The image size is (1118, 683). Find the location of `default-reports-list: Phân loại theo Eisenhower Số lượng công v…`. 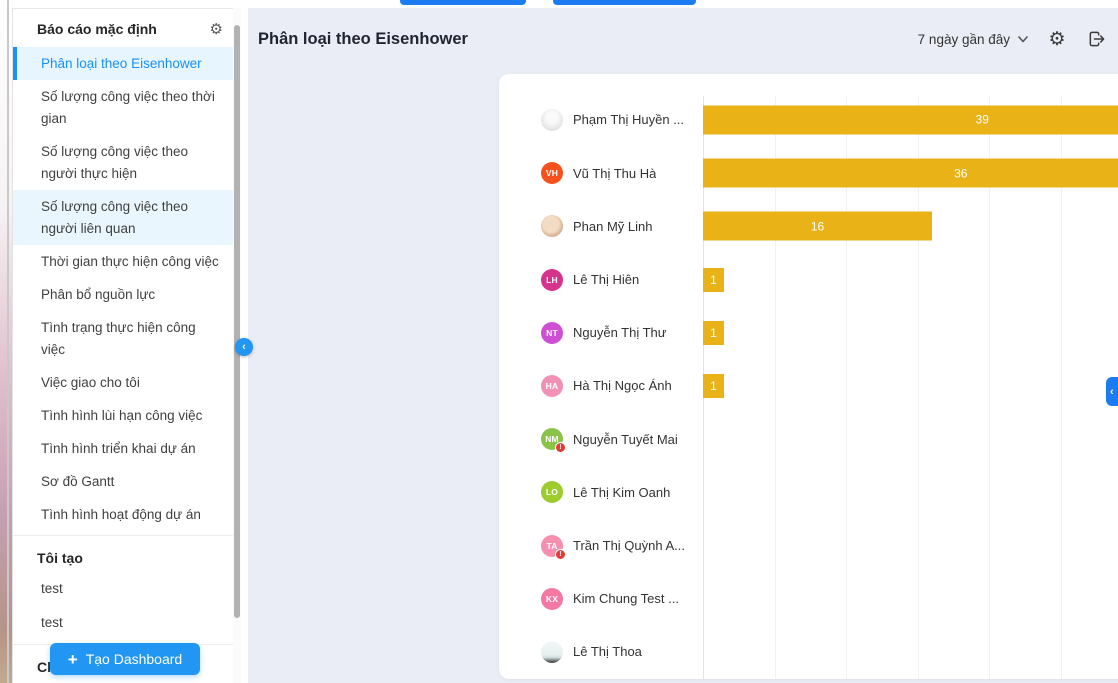

default-reports-list: Phân loại theo Eisenhower Số lượng công v… is located at coordinates (123, 289).